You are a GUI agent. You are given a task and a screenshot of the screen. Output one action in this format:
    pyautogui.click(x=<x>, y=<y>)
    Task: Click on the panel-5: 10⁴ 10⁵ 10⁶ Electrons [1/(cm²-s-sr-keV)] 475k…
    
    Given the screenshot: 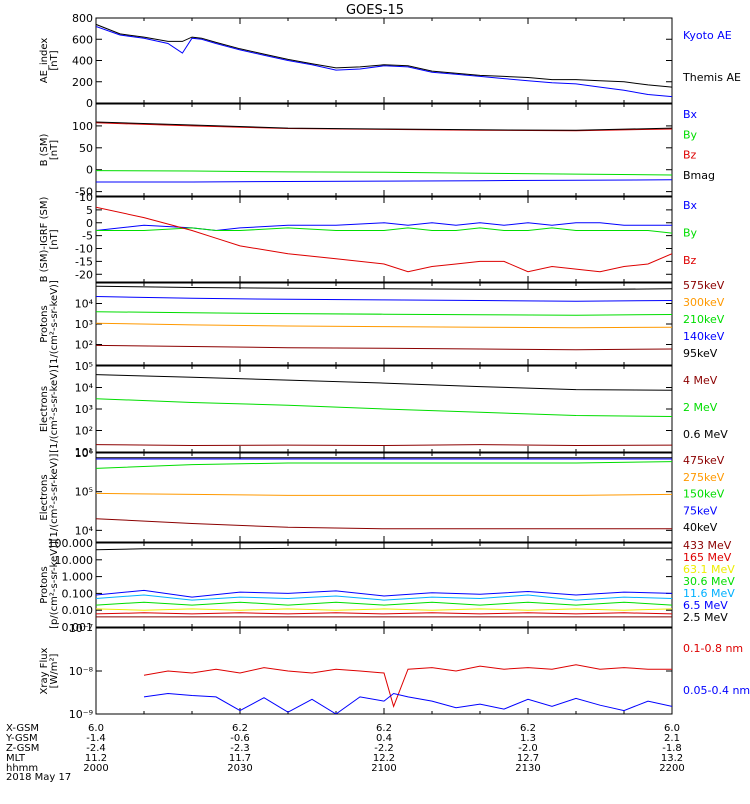 What is the action you would take?
    pyautogui.click(x=382, y=495)
    